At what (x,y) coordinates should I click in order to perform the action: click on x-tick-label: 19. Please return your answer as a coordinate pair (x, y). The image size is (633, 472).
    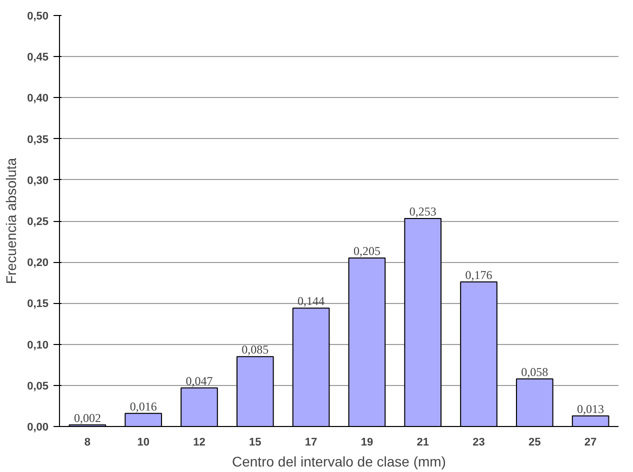
    Looking at the image, I should click on (367, 442).